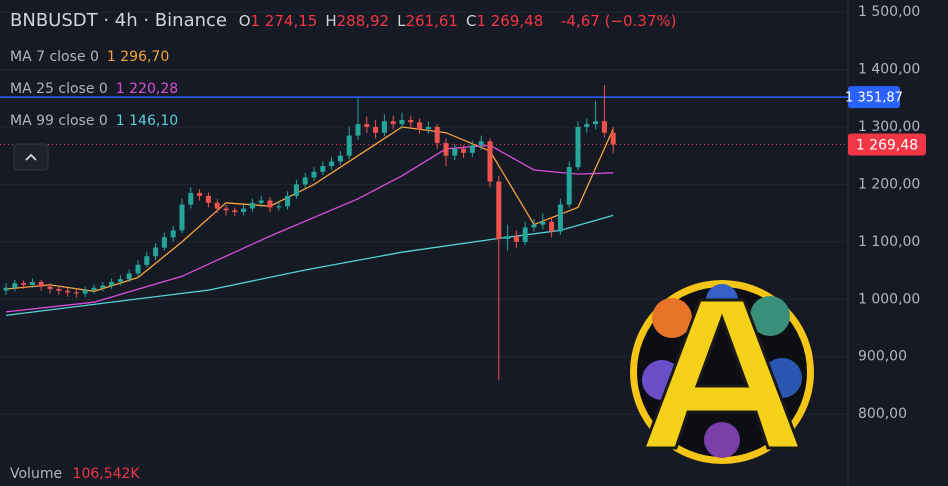  I want to click on volume-value: 106,542K, so click(106, 474).